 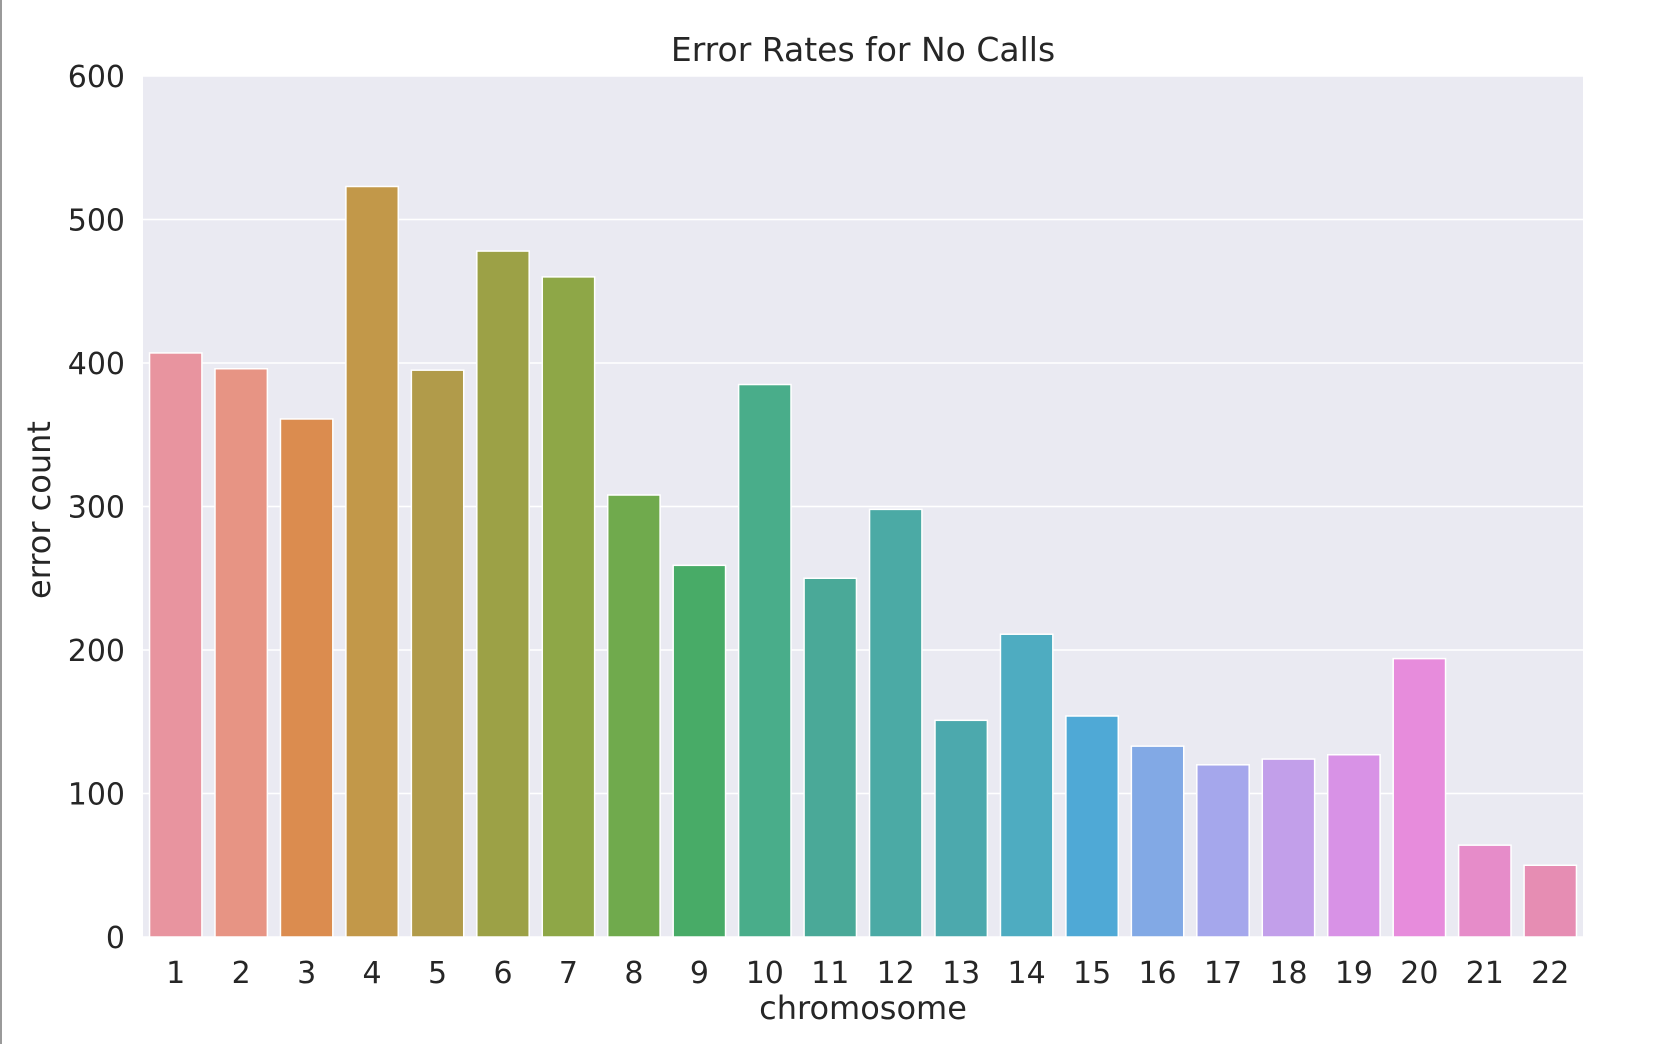 What do you see at coordinates (633, 973) in the screenshot?
I see `x-tick-label: 8` at bounding box center [633, 973].